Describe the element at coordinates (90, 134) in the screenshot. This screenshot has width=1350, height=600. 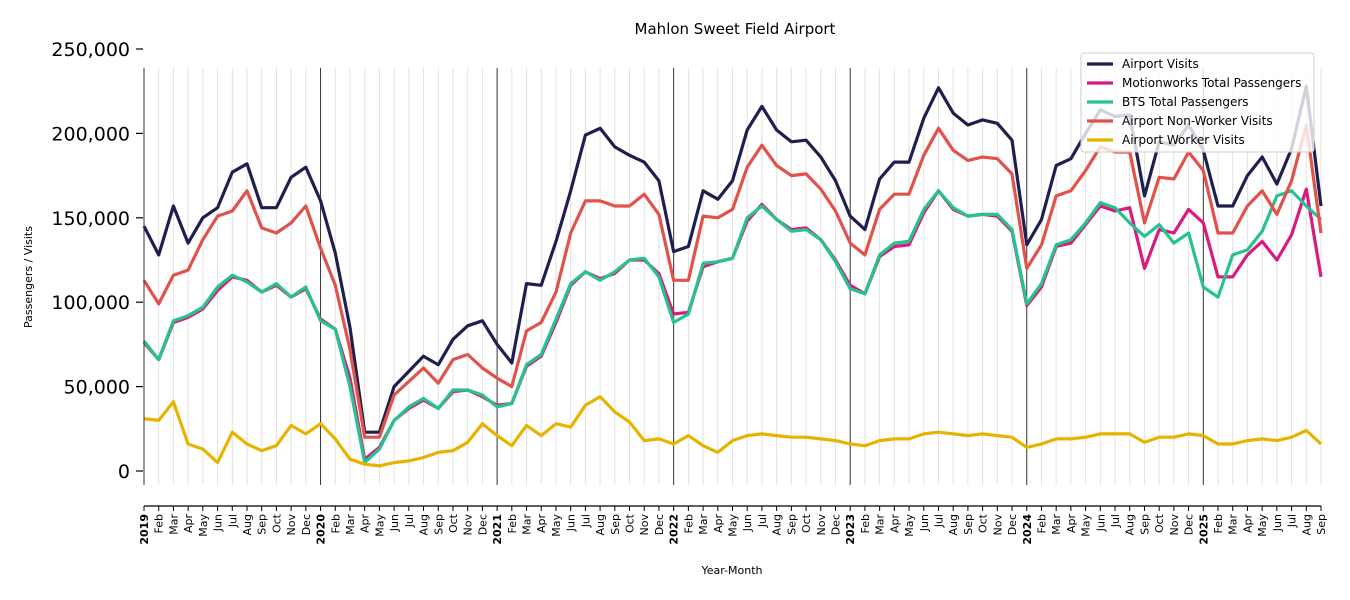
I see `y-tick-label: 200,000` at that location.